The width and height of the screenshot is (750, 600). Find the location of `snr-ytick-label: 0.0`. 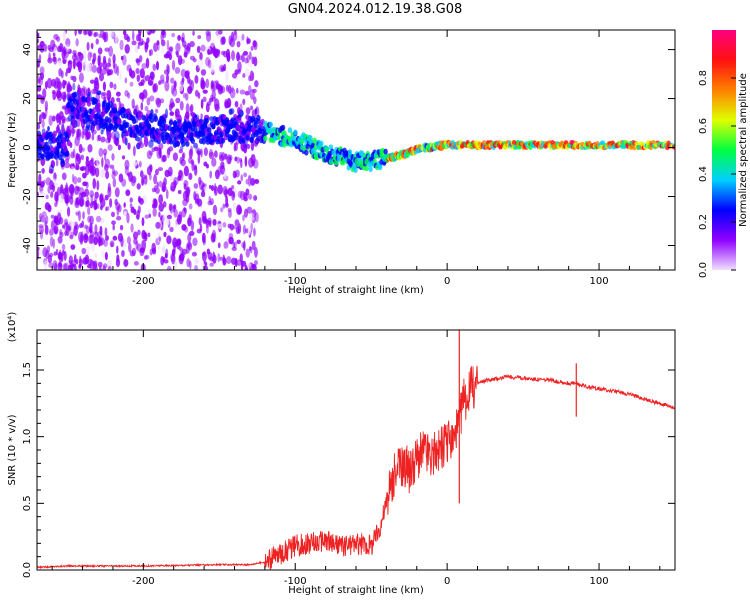

snr-ytick-label: 0.0 is located at coordinates (27, 570).